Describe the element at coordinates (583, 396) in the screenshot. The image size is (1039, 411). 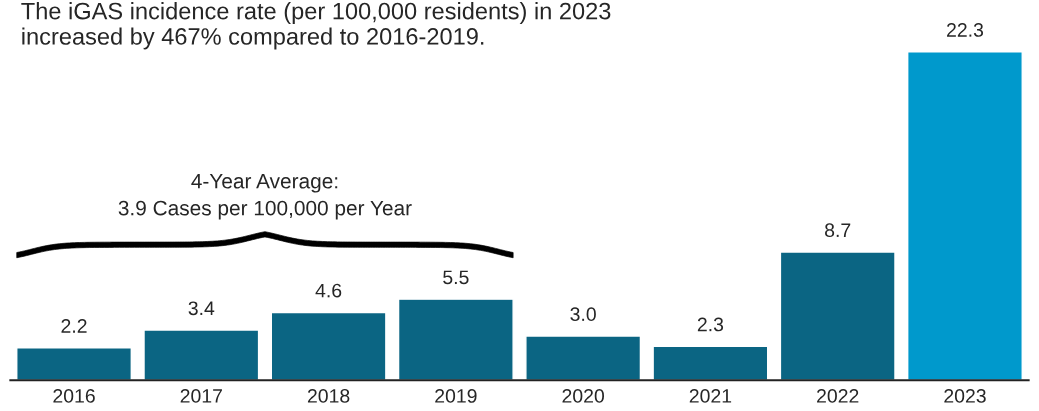
I see `x-tick-label: 2020` at that location.